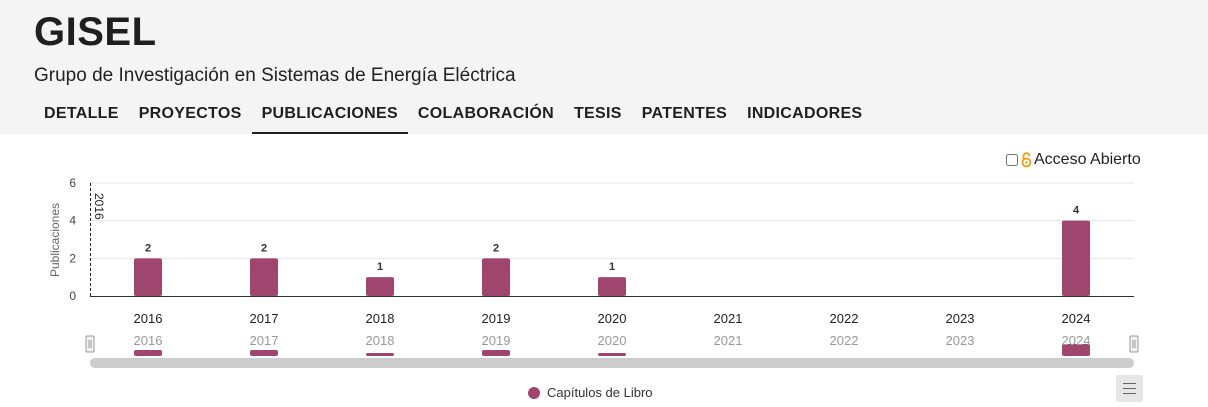  Describe the element at coordinates (81, 113) in the screenshot. I see `tab-detalle: DETALLE` at that location.